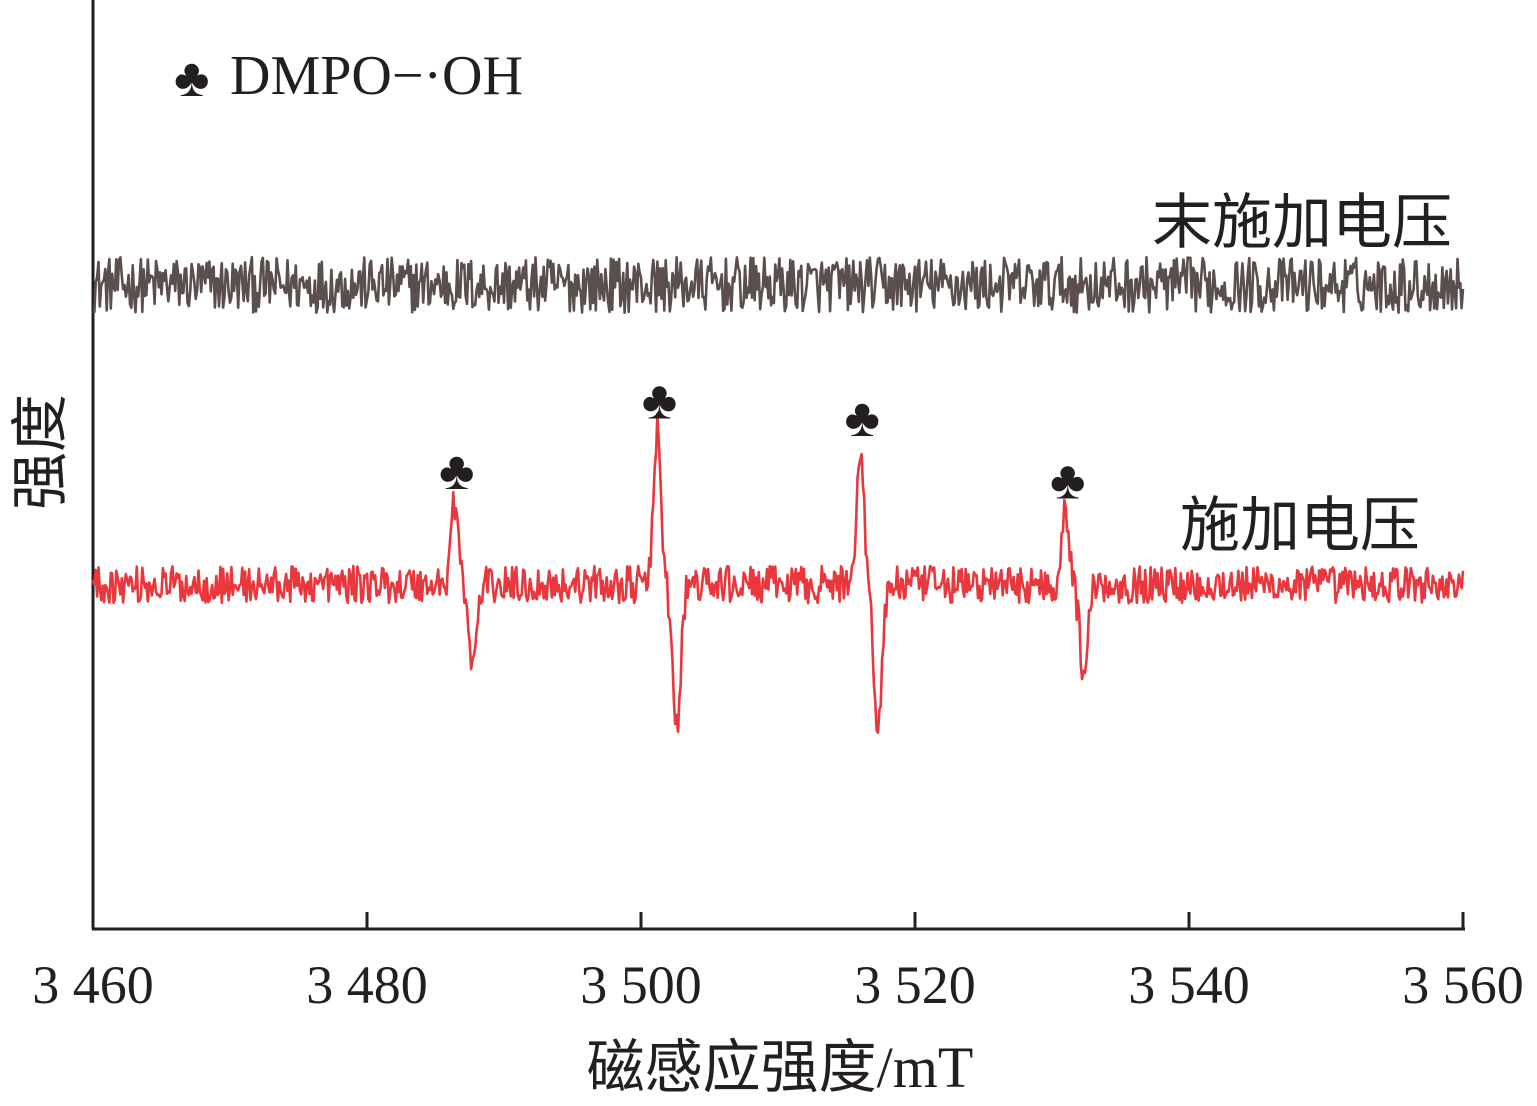 The image size is (1537, 1106). I want to click on x-tick-label: 3 460, so click(93, 985).